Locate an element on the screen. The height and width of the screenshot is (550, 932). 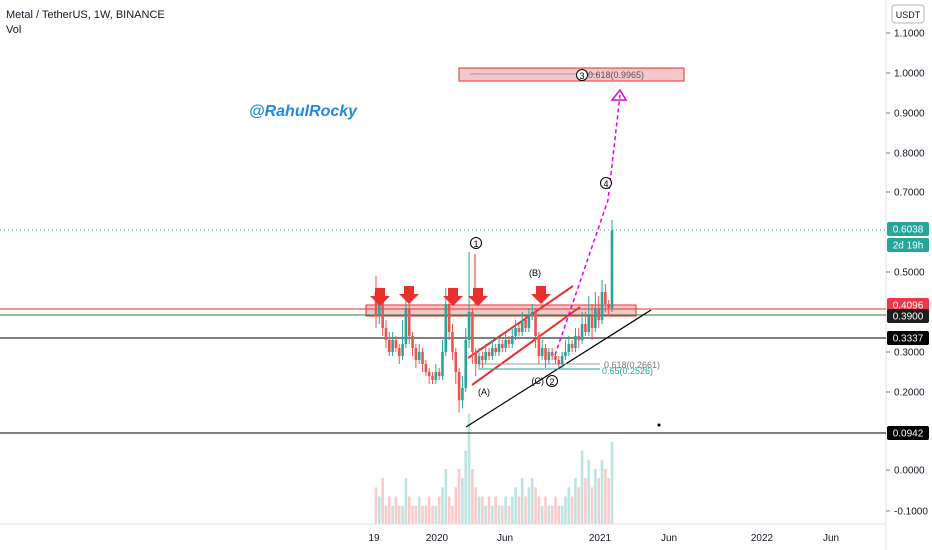
price-badge-label: 2d 19h is located at coordinates (908, 246).